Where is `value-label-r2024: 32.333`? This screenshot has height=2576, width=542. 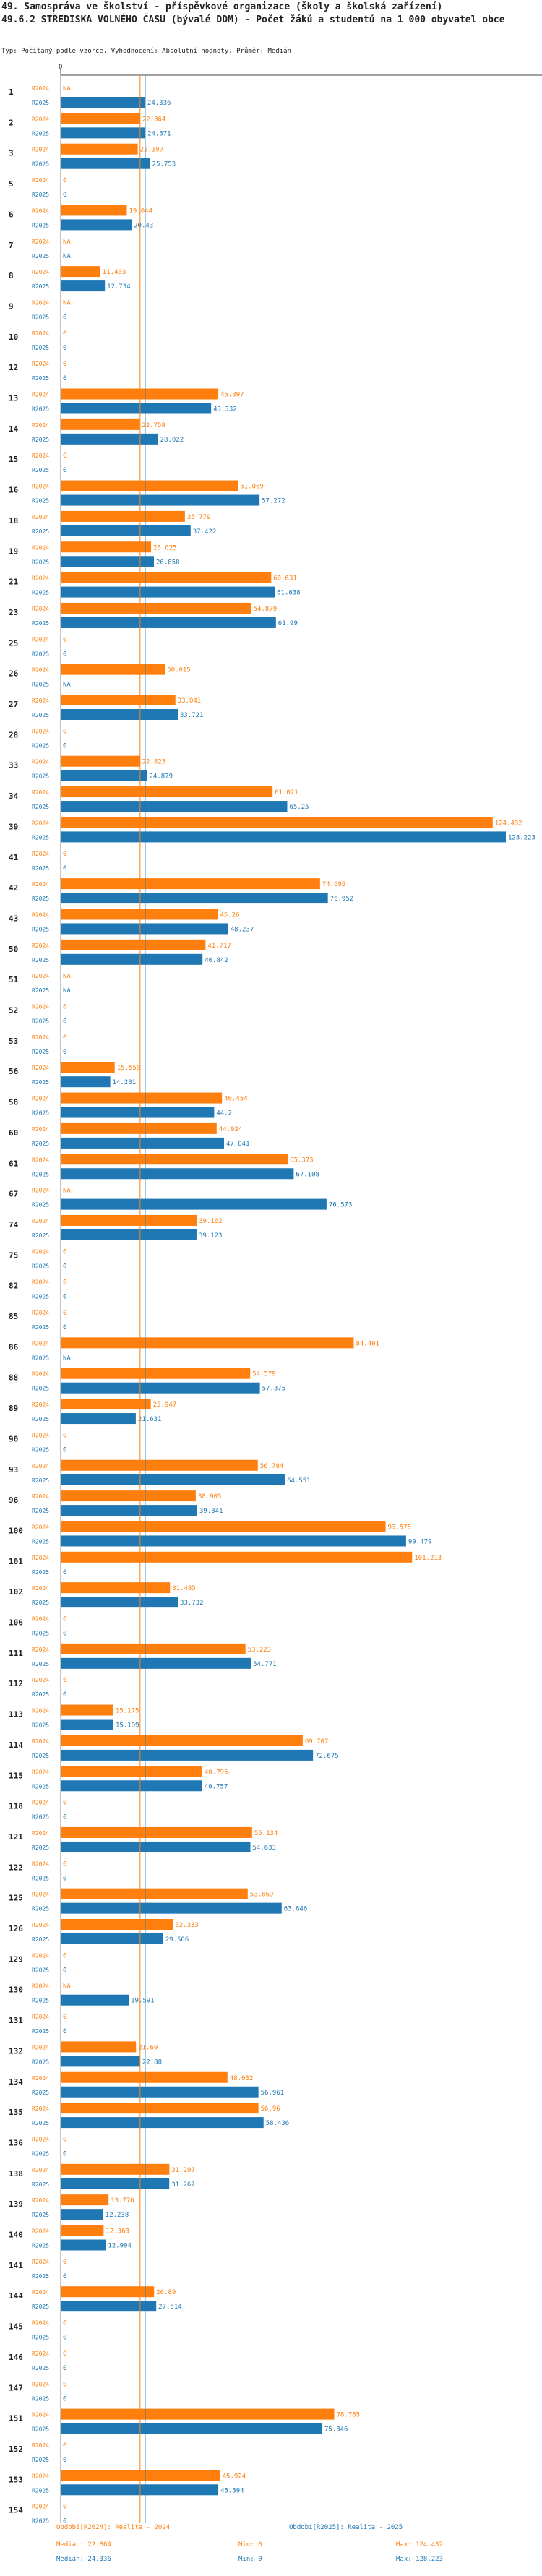 value-label-r2024: 32.333 is located at coordinates (187, 1926).